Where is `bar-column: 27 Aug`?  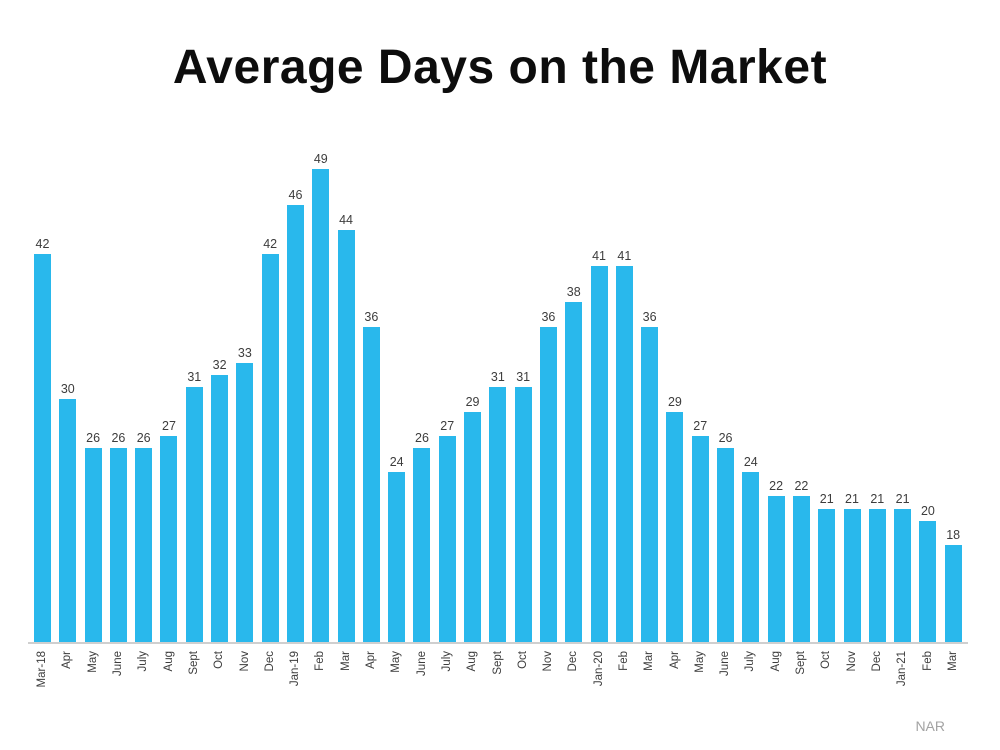 bar-column: 27 Aug is located at coordinates (168, 410).